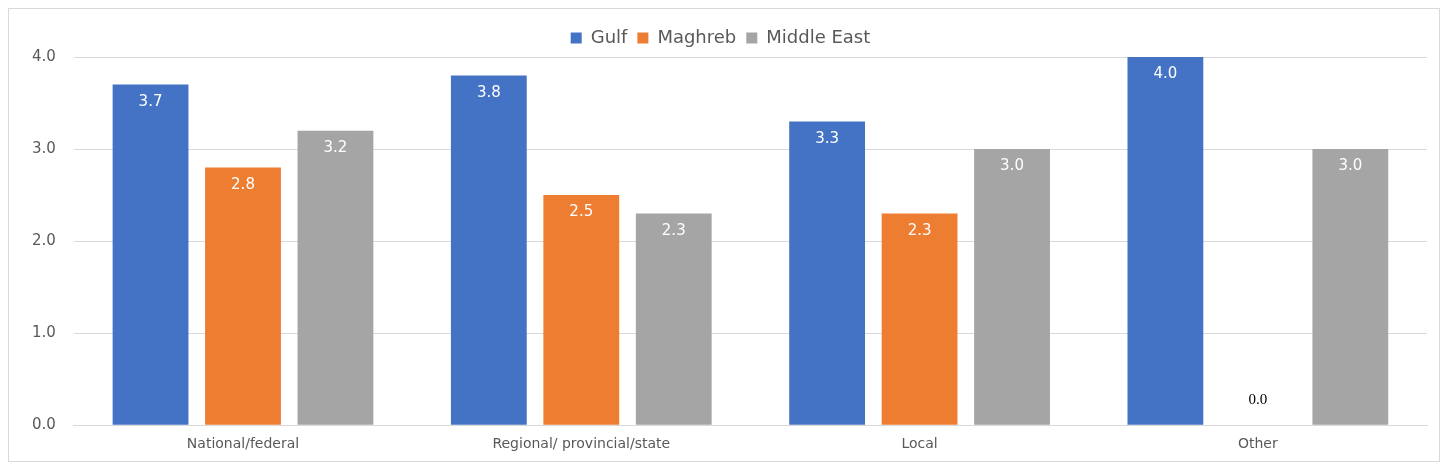 The width and height of the screenshot is (1448, 468). Describe the element at coordinates (335, 147) in the screenshot. I see `data-label: 3.2` at that location.